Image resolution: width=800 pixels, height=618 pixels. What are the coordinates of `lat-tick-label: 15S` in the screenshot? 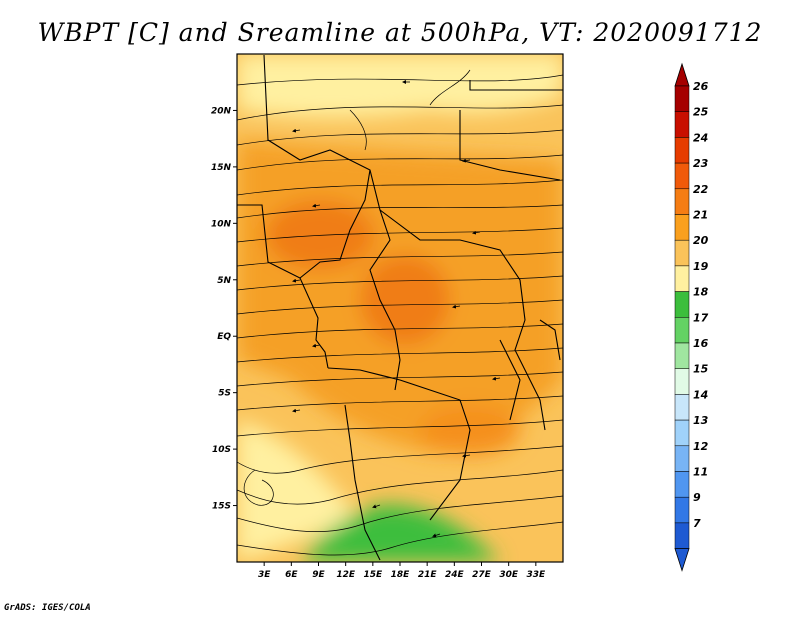 It's located at (221, 507).